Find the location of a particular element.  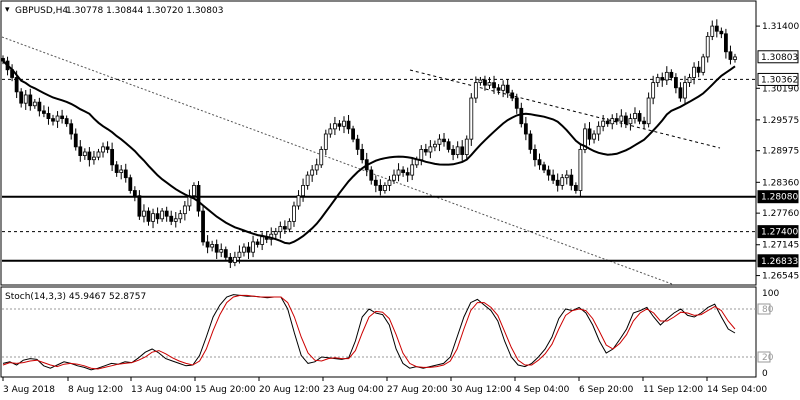

price-label-text: 1.26833 is located at coordinates (779, 262).